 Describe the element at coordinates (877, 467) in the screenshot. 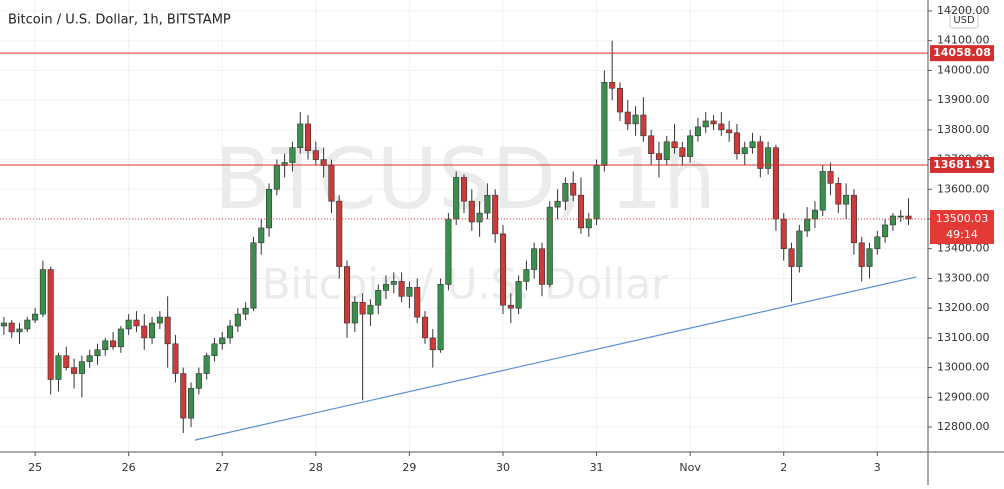

I see `x-tick-label: 3` at that location.